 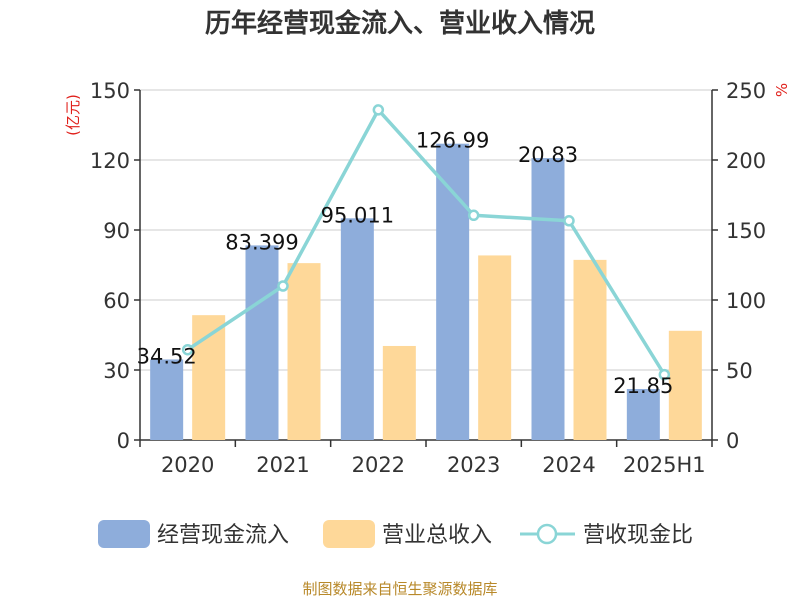 I want to click on legend: 经营现金流入 营业总收入 营收现金比, so click(x=395, y=534).